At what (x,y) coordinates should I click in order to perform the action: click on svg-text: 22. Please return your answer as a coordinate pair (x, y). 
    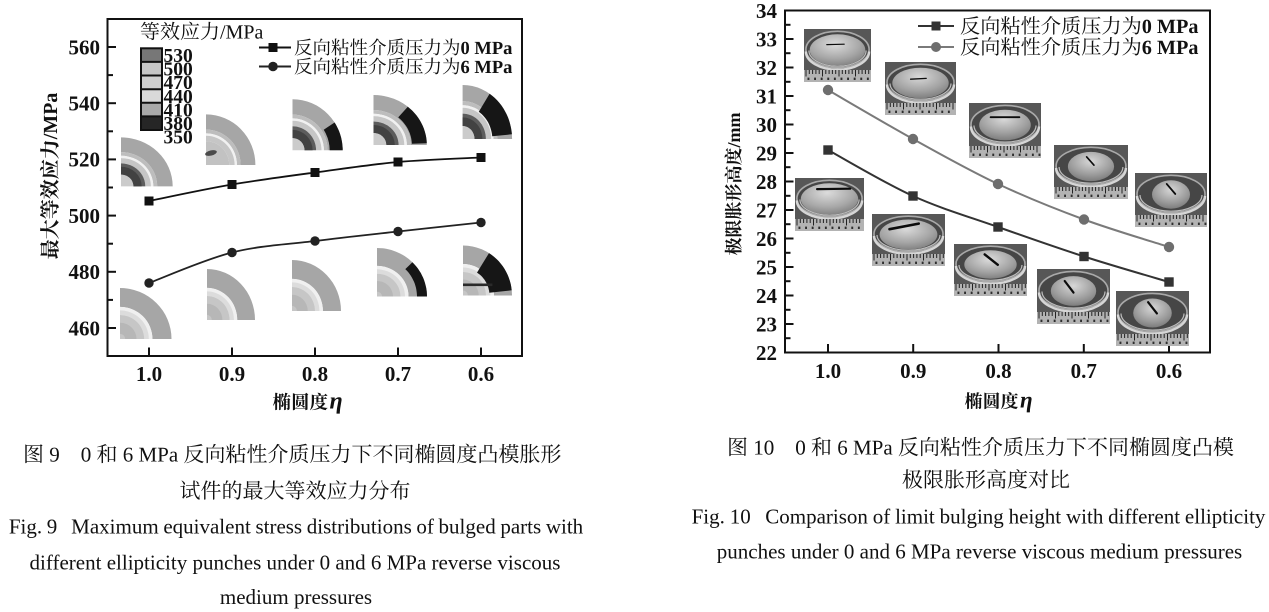
    Looking at the image, I should click on (766, 353).